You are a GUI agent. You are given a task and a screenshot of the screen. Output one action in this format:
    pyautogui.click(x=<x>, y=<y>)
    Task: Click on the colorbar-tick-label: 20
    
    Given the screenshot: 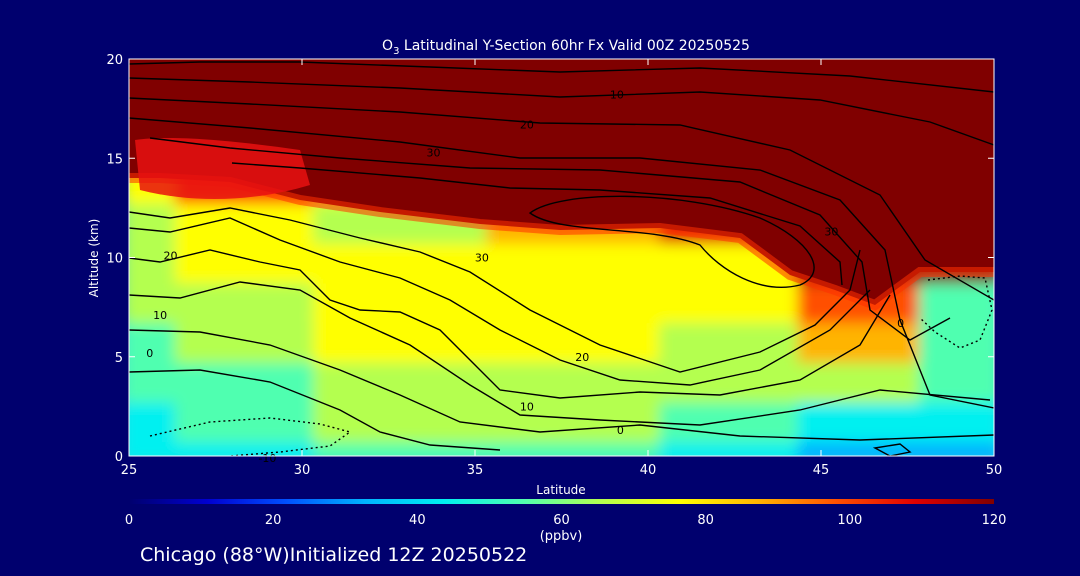 What is the action you would take?
    pyautogui.click(x=273, y=520)
    